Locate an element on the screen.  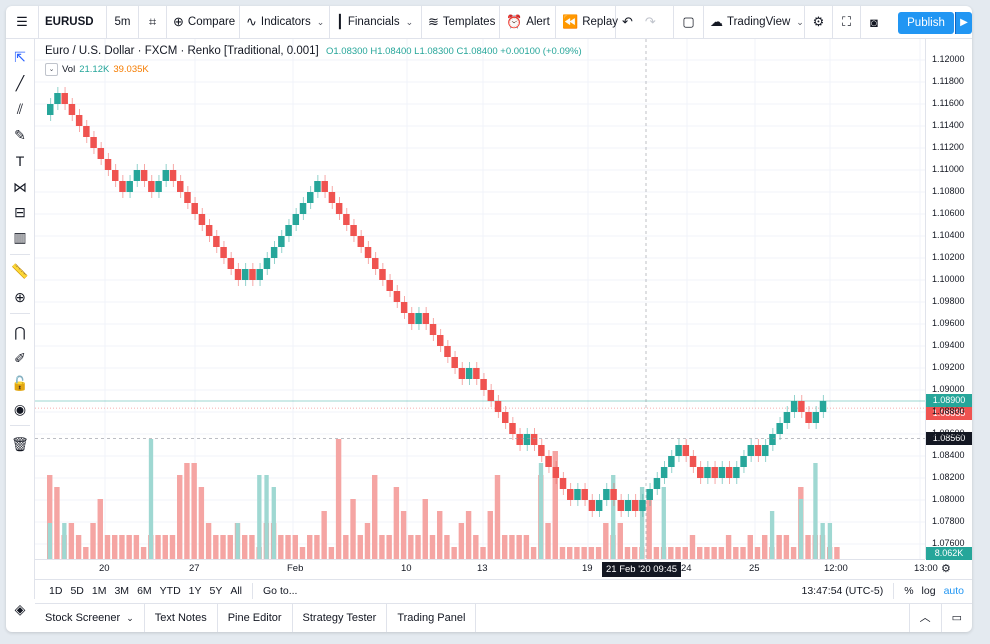
tab-strategy-tester: Strategy Tester is located at coordinates (340, 618).